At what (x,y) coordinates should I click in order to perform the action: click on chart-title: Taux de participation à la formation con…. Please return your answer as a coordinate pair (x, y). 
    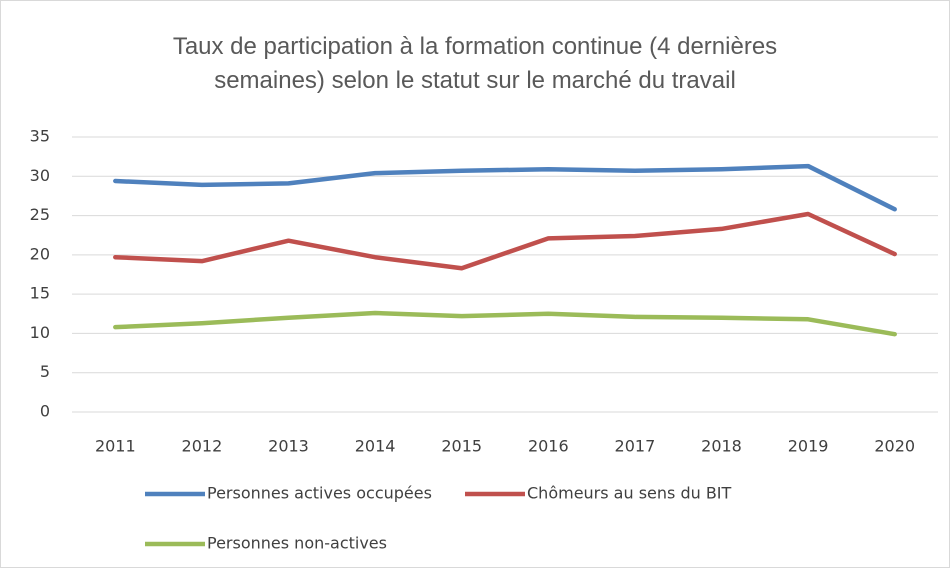
    Looking at the image, I should click on (475, 63).